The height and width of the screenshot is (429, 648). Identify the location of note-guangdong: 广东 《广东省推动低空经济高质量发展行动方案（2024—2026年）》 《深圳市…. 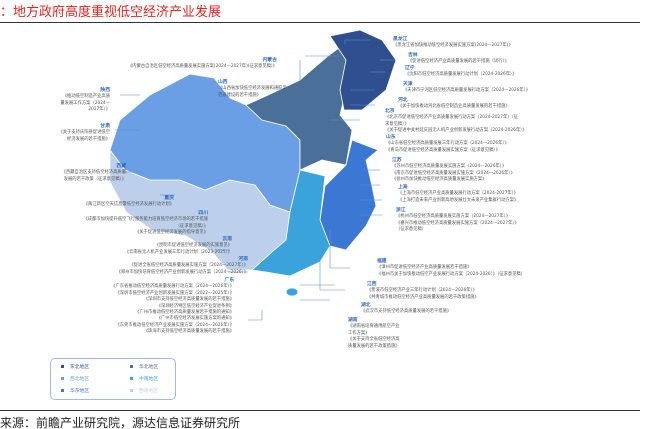
(172, 307).